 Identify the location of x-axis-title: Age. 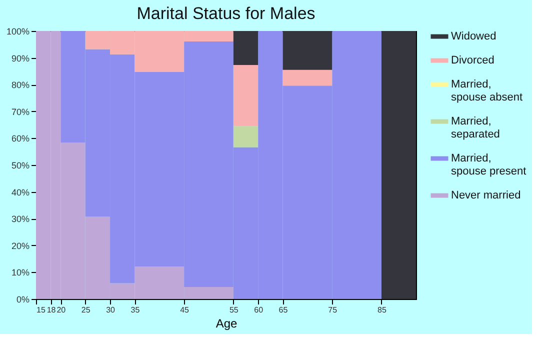
(227, 323).